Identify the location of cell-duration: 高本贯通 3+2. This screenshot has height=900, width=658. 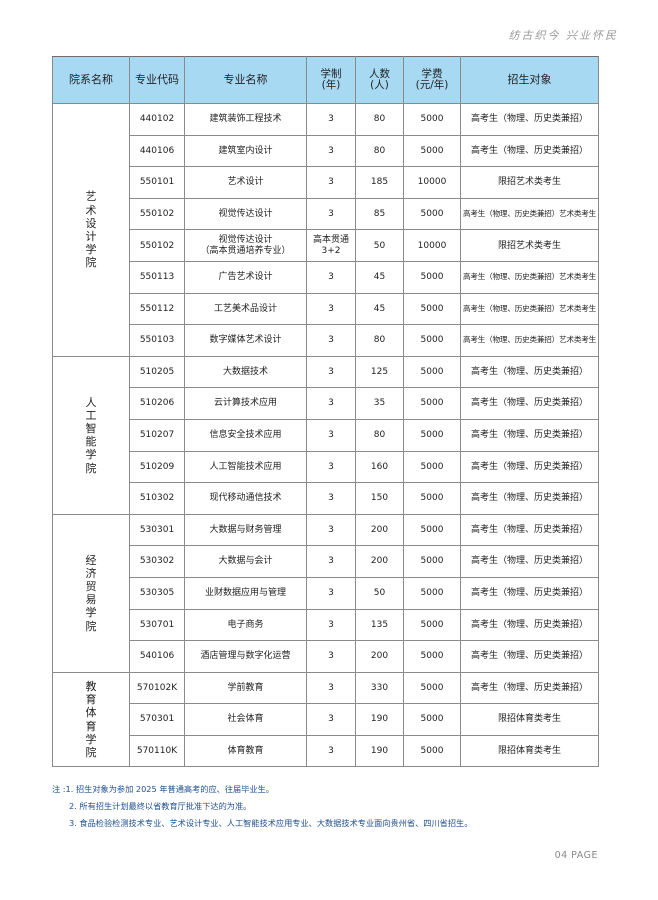
(331, 245).